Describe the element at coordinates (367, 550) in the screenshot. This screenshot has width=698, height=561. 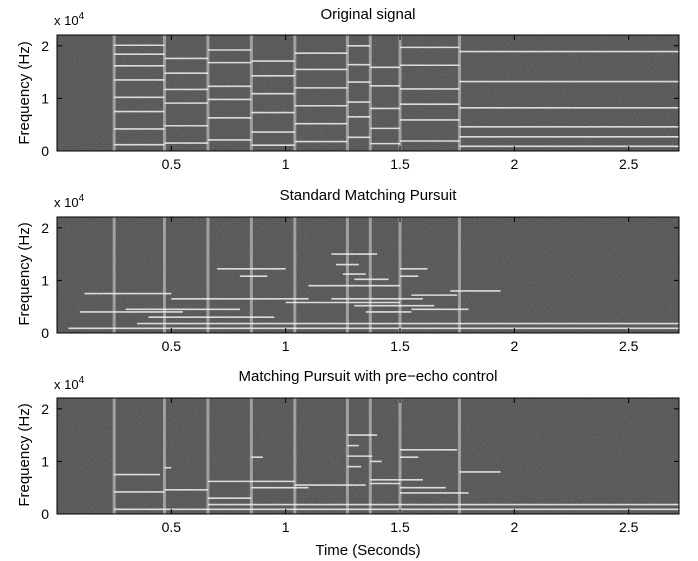
I see `x-axis-label: Time (Seconds)` at that location.